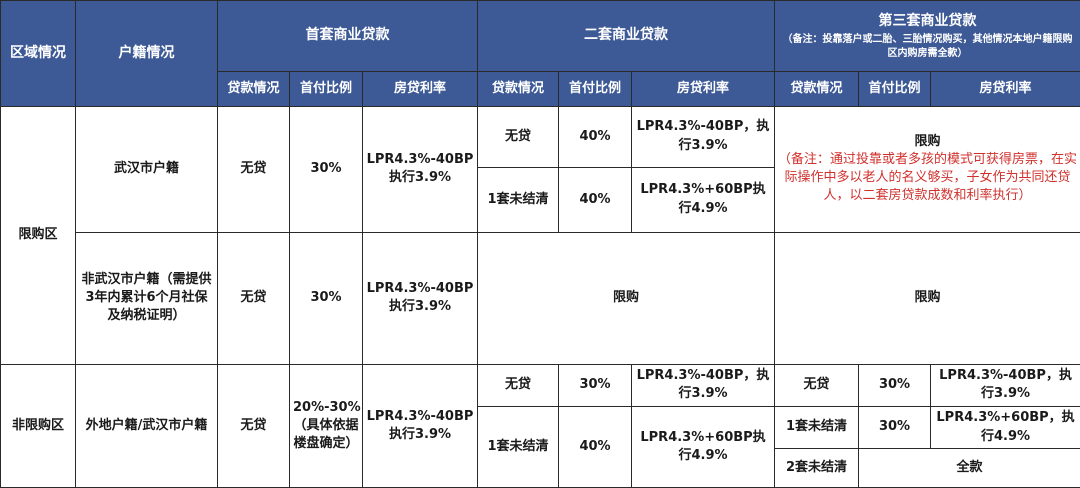  Describe the element at coordinates (253, 89) in the screenshot. I see `header-first-loan-status: 贷款情况` at that location.